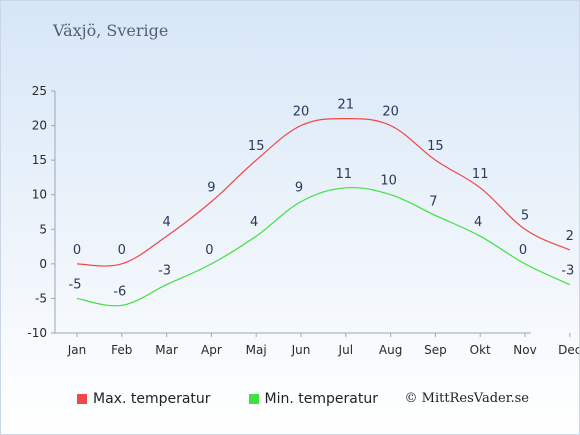 The height and width of the screenshot is (435, 580). I want to click on min-data-label: -5, so click(75, 284).